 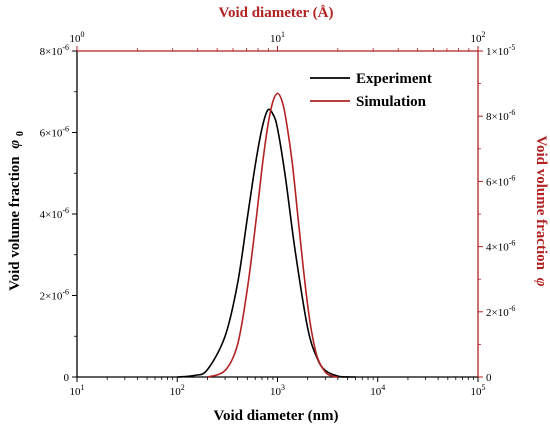 What do you see at coordinates (500, 246) in the screenshot?
I see `y-right-tick-label: 4×10⁻⁶` at bounding box center [500, 246].